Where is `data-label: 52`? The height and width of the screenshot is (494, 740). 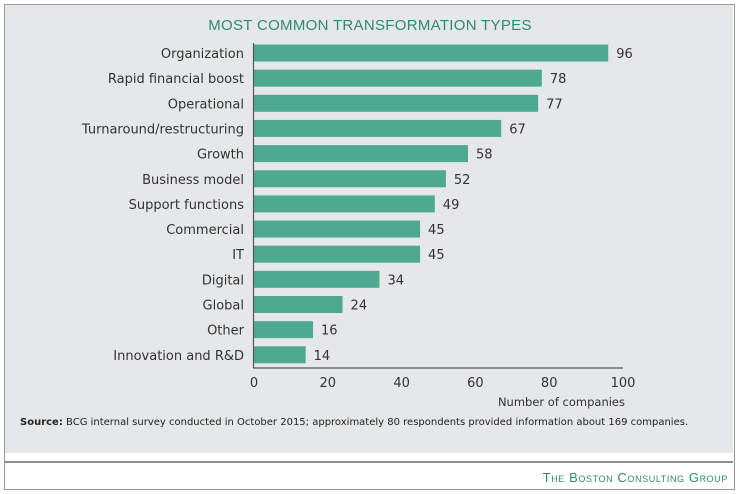 data-label: 52 is located at coordinates (462, 180).